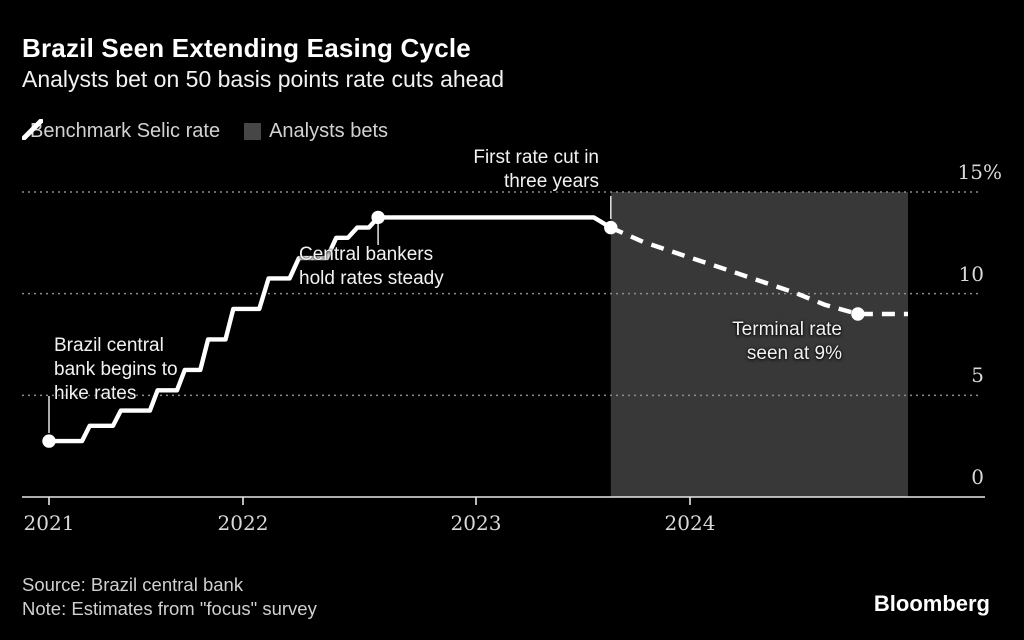 The height and width of the screenshot is (640, 1024). What do you see at coordinates (690, 523) in the screenshot?
I see `x-tick-label: 2024` at bounding box center [690, 523].